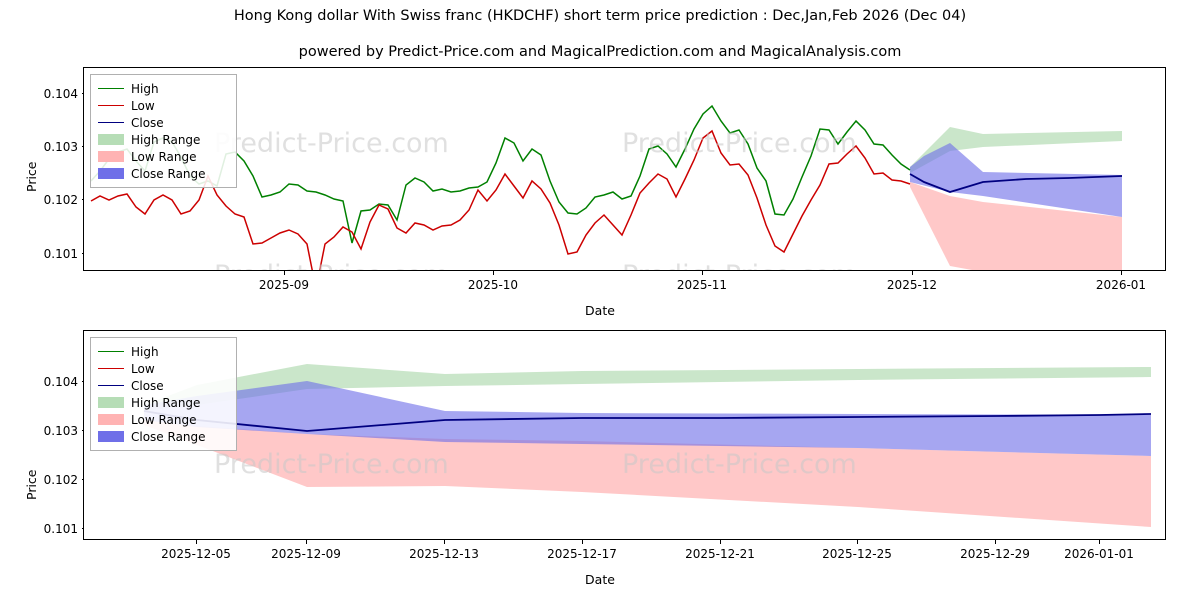 The image size is (1200, 600). Describe the element at coordinates (163, 368) in the screenshot. I see `legend-item-low-2: Low` at that location.